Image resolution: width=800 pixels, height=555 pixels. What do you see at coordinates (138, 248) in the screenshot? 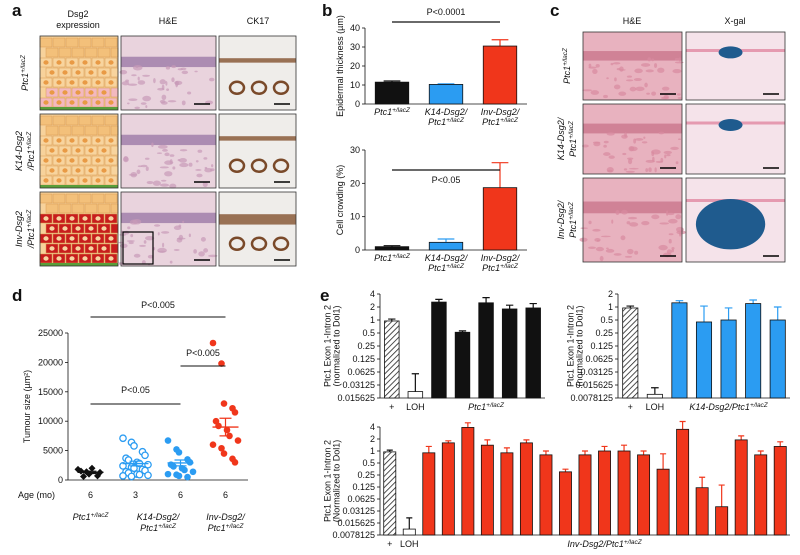
I see `inset-box` at bounding box center [138, 248].